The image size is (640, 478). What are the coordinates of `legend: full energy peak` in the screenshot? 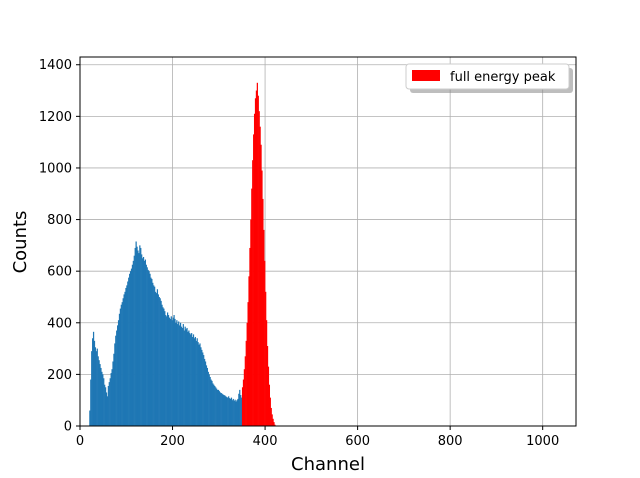 It's located at (489, 78).